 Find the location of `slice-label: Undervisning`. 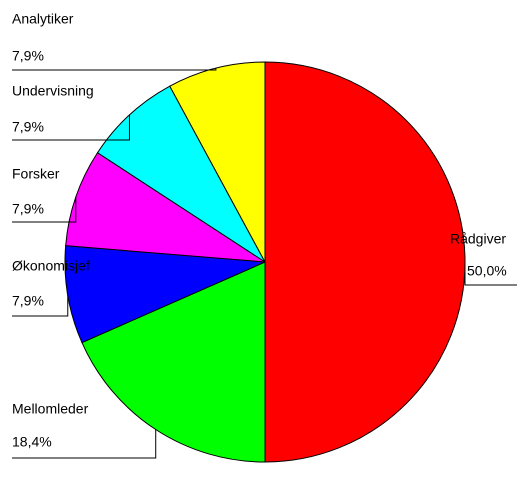

slice-label: Undervisning is located at coordinates (53, 91).